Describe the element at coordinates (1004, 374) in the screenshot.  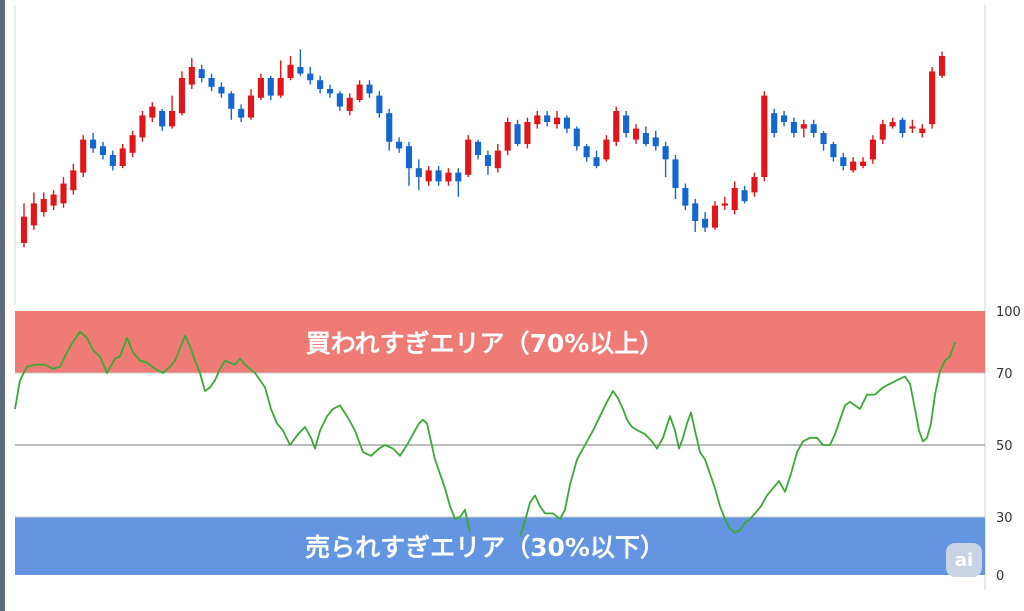
I see `y-tick-label: 70` at that location.